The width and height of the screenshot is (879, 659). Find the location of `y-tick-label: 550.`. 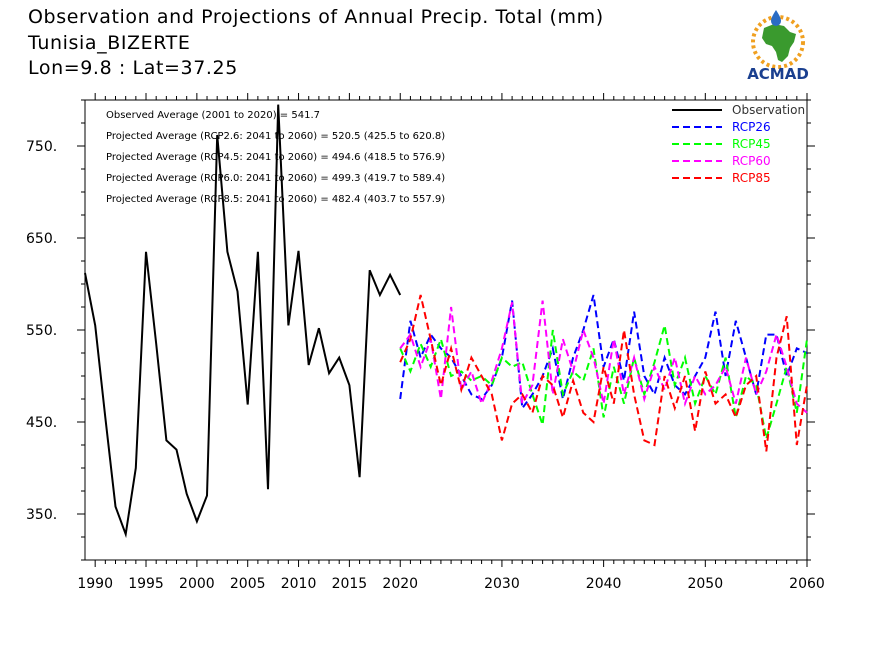

y-tick-label: 550. is located at coordinates (41, 331).